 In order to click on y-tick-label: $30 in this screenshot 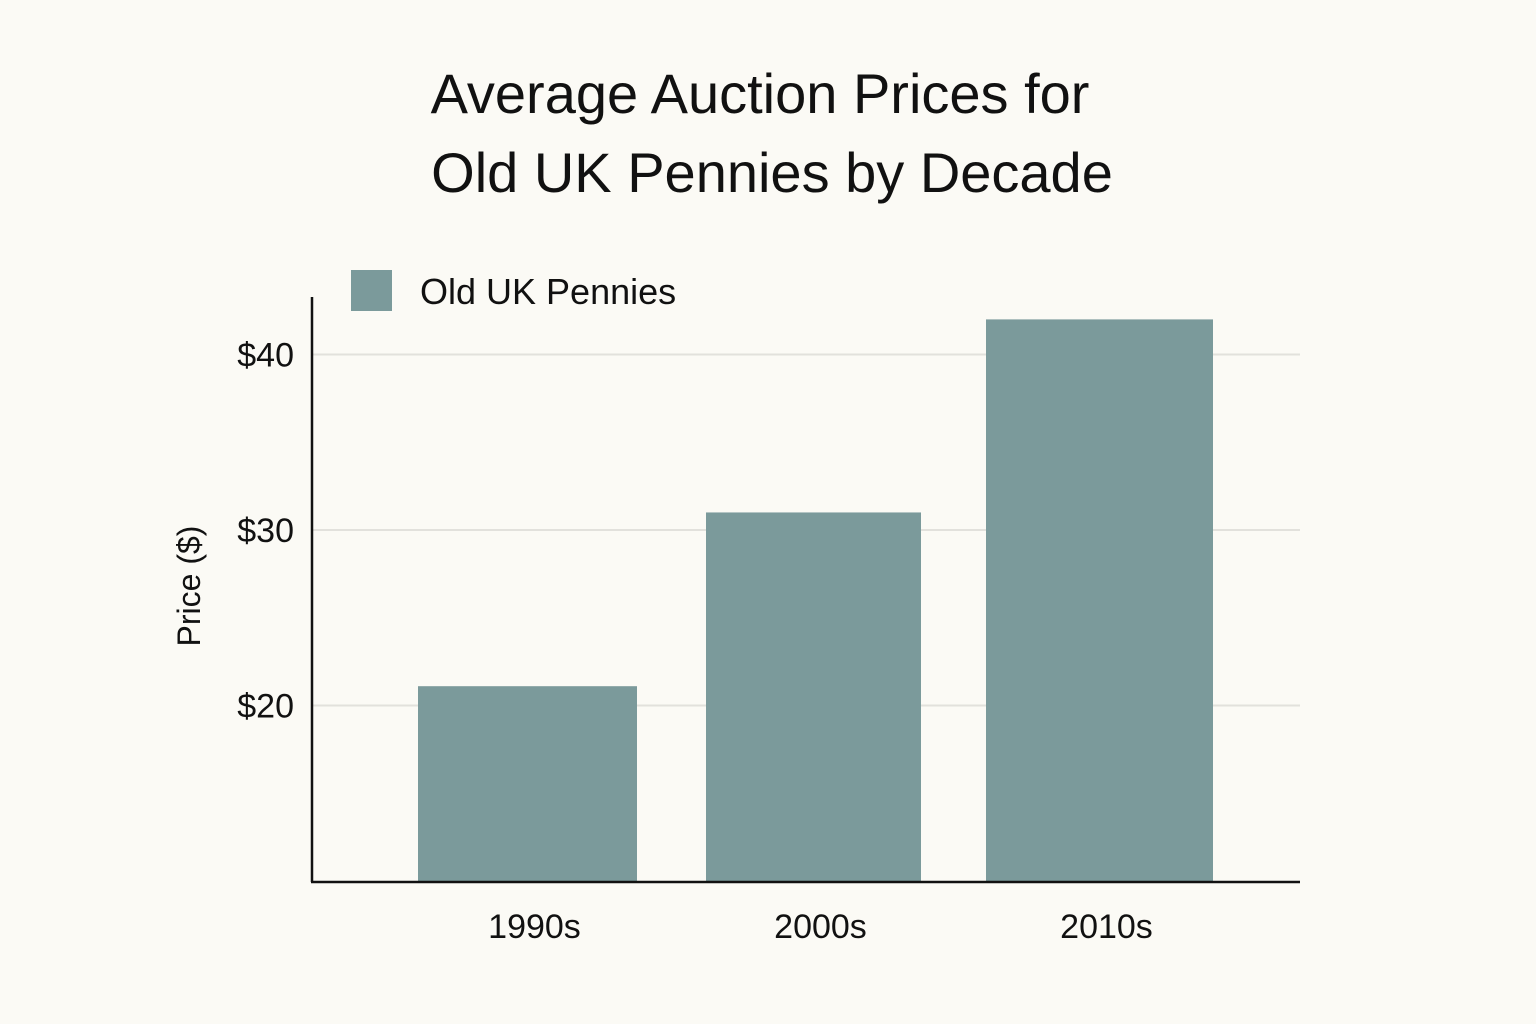, I will do `click(265, 531)`.